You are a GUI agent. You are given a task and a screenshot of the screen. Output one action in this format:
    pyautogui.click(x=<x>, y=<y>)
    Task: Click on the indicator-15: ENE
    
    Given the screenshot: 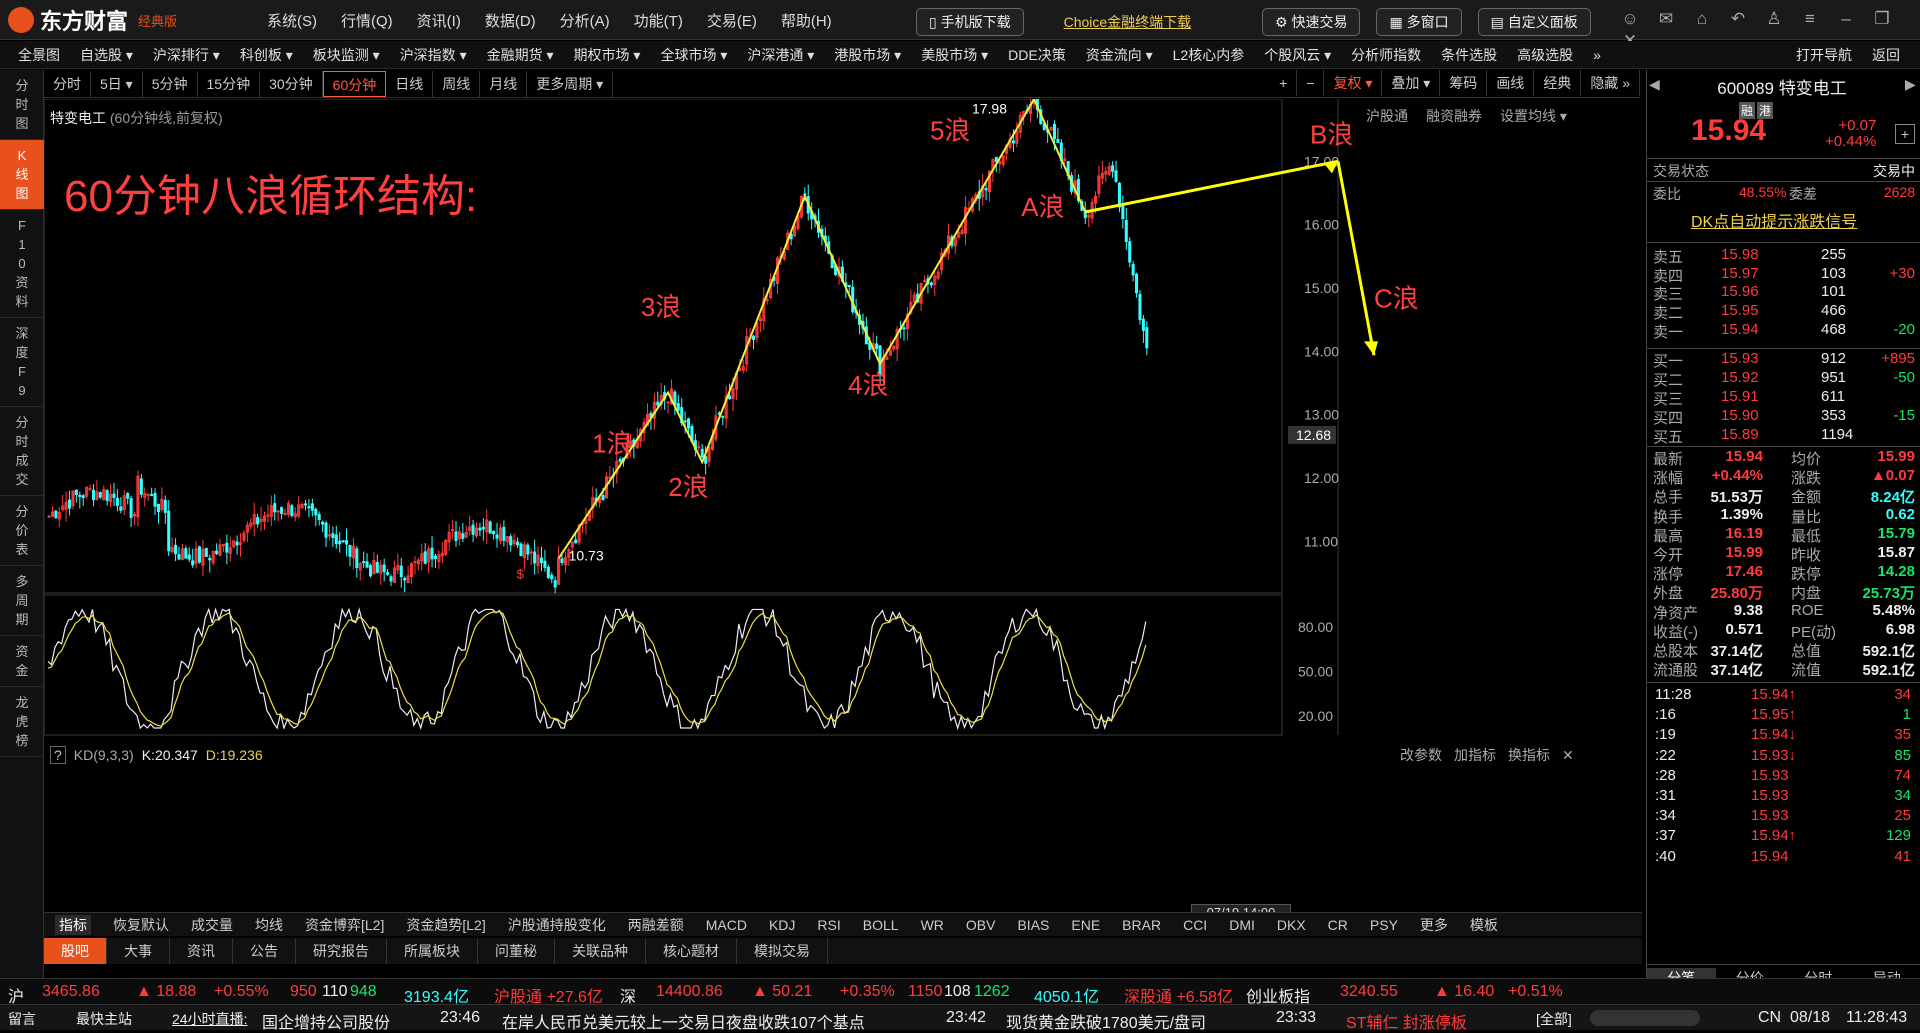 What is the action you would take?
    pyautogui.click(x=1085, y=925)
    